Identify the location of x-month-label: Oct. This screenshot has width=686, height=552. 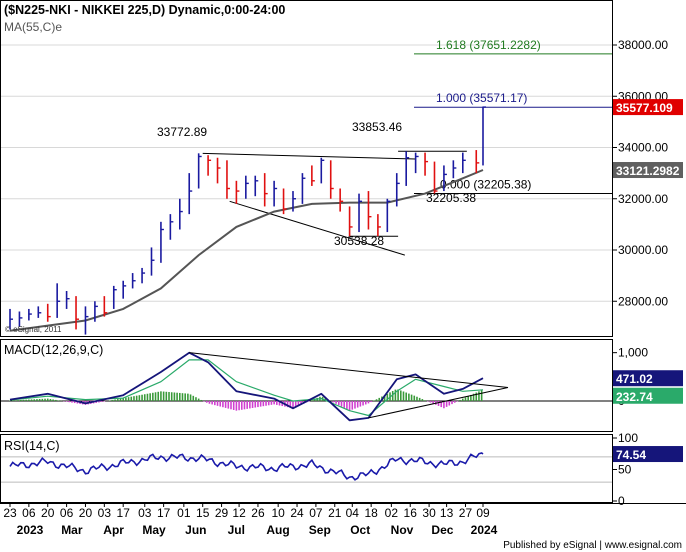
(360, 530).